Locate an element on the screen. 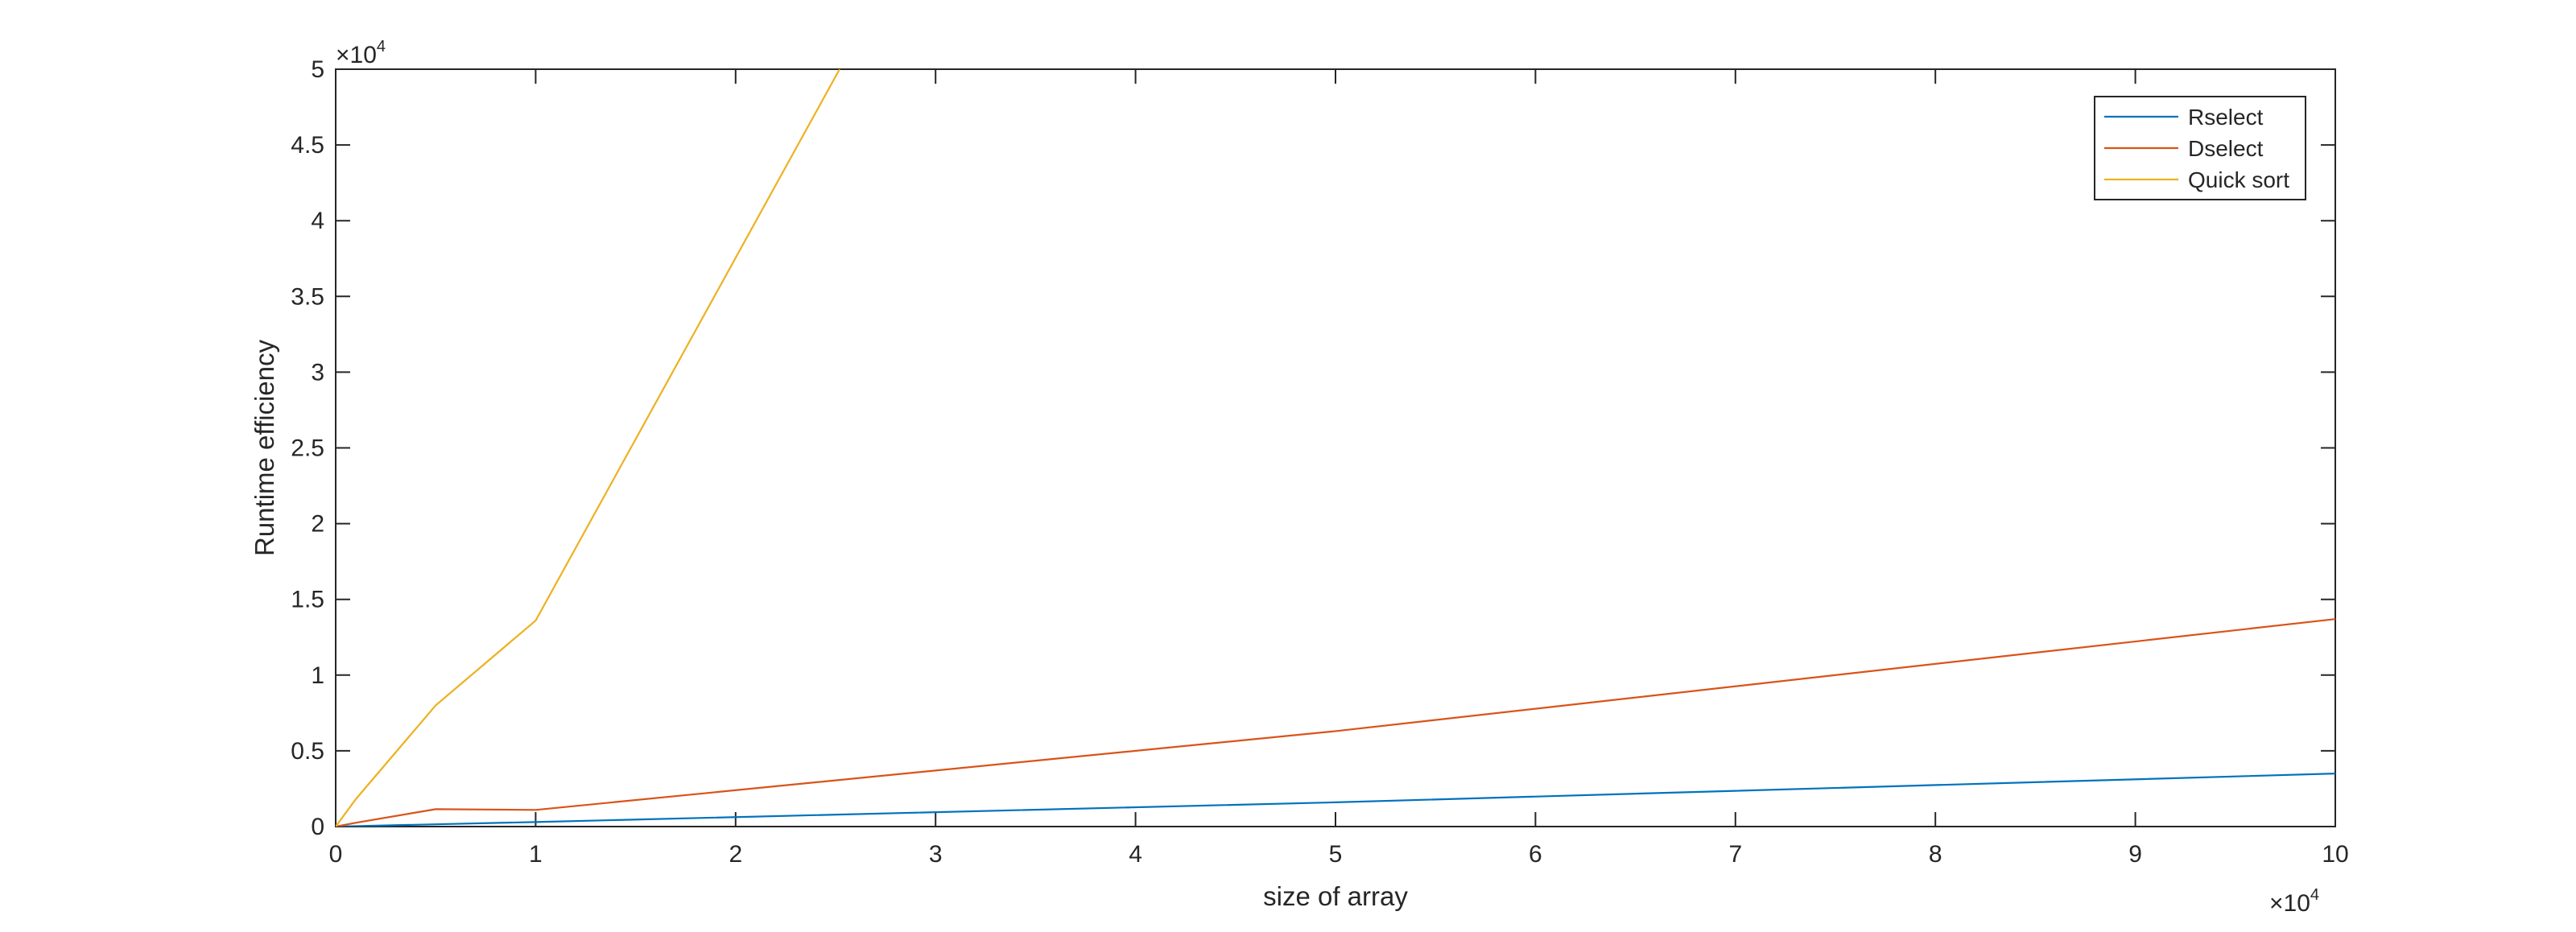  y-axis-exponent-base: ×10 is located at coordinates (356, 55).